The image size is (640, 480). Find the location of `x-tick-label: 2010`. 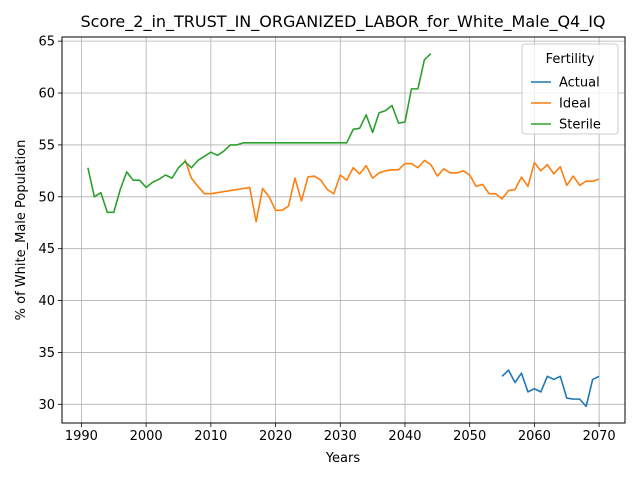

x-tick-label: 2010 is located at coordinates (210, 436).